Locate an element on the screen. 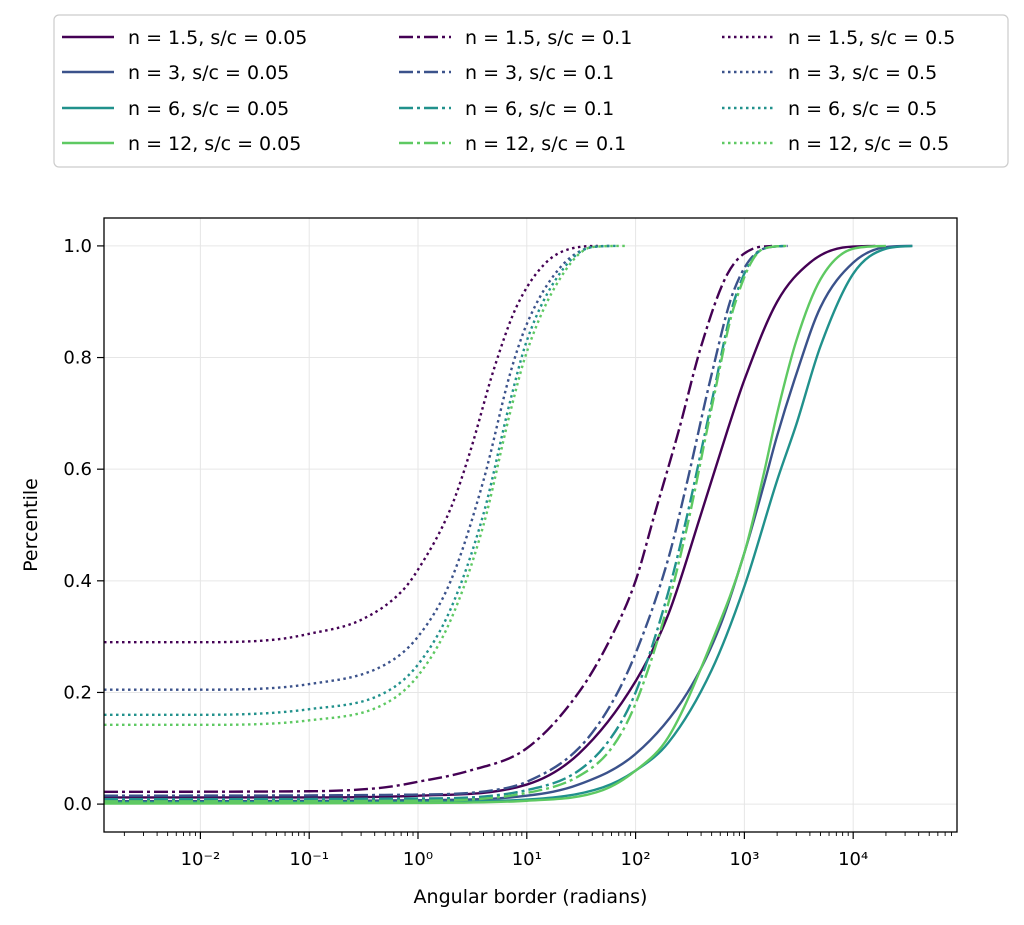  y-axis-ticks: 0.0 0.2 0.4 0.6 0.8 1.0 is located at coordinates (83, 525).